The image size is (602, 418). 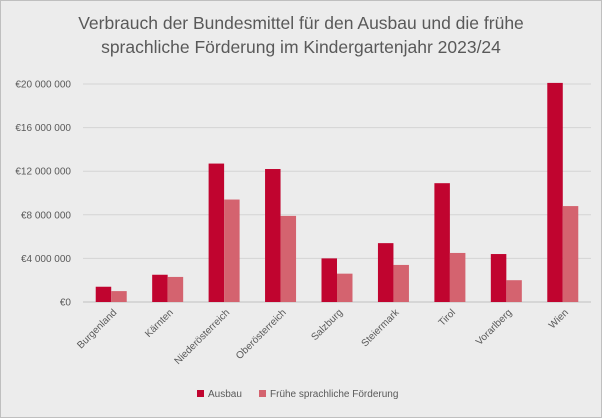 I want to click on y-tick-label: €8 000 000, so click(x=46, y=215).